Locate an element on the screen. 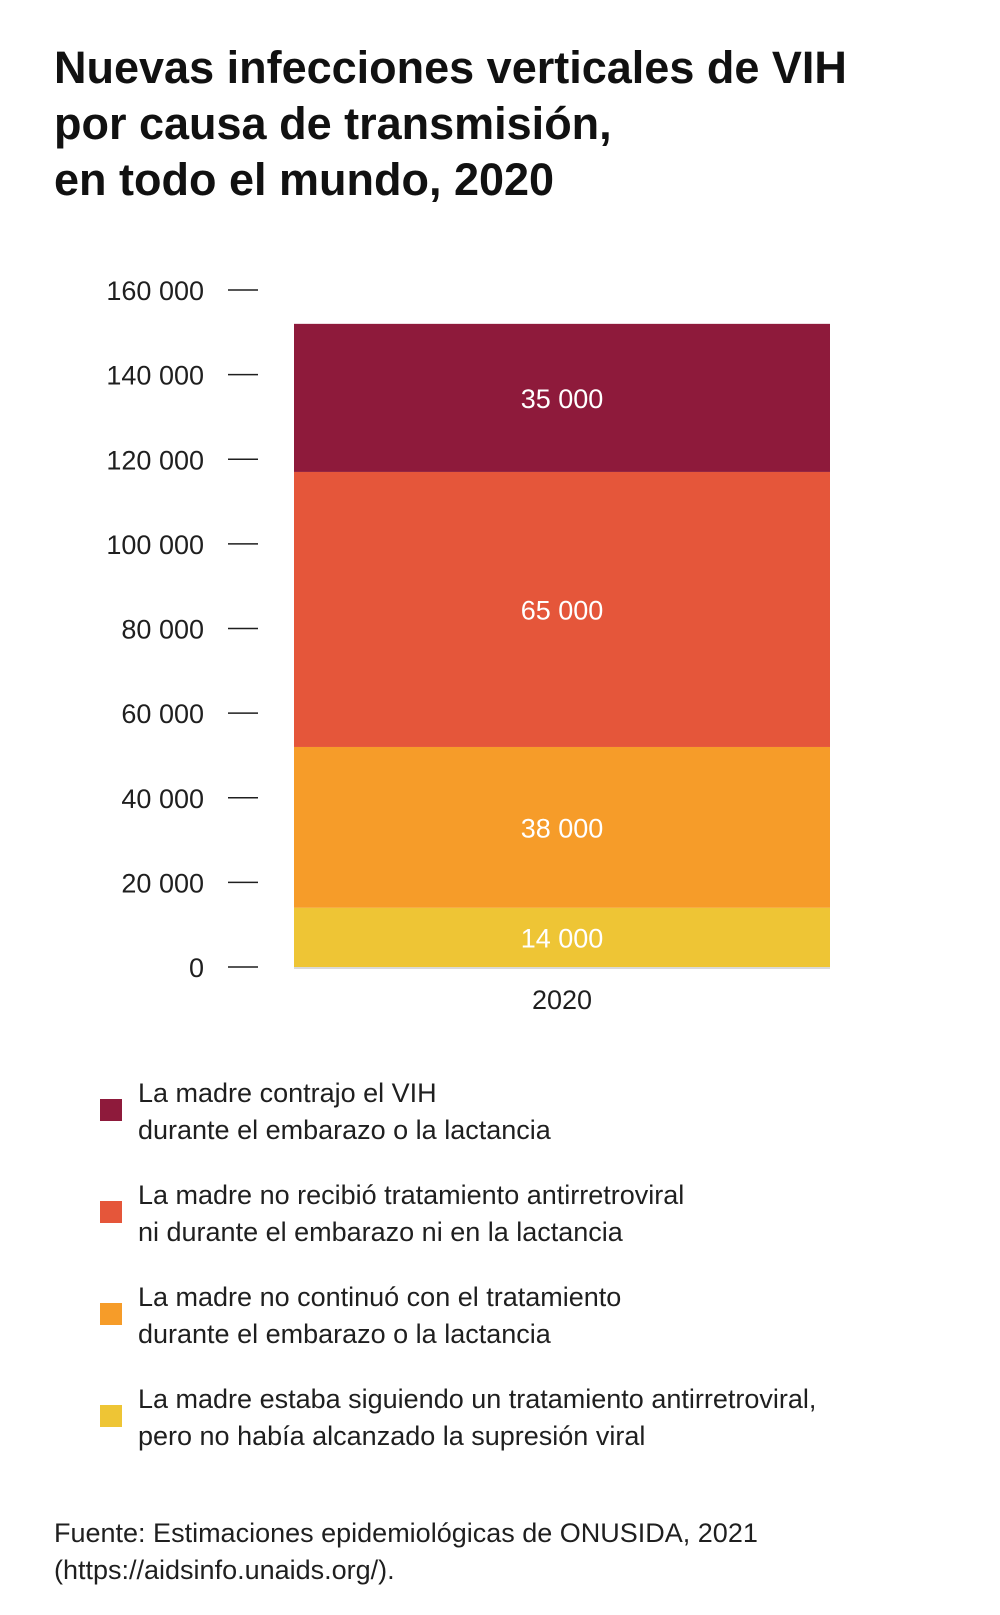 The width and height of the screenshot is (1000, 1615). bar-segment-label: 14 000 is located at coordinates (562, 938).